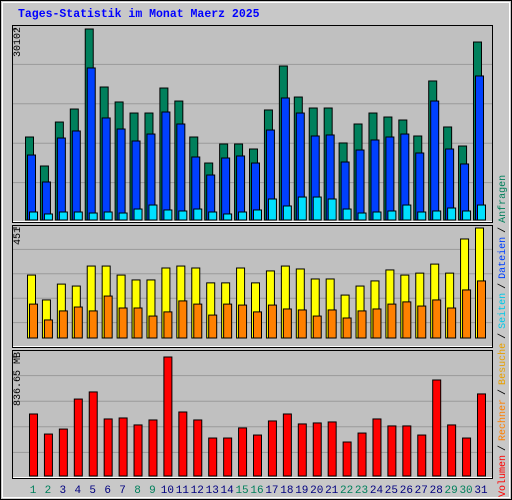  Describe the element at coordinates (503, 476) in the screenshot. I see `legend-entry: Volumen` at that location.